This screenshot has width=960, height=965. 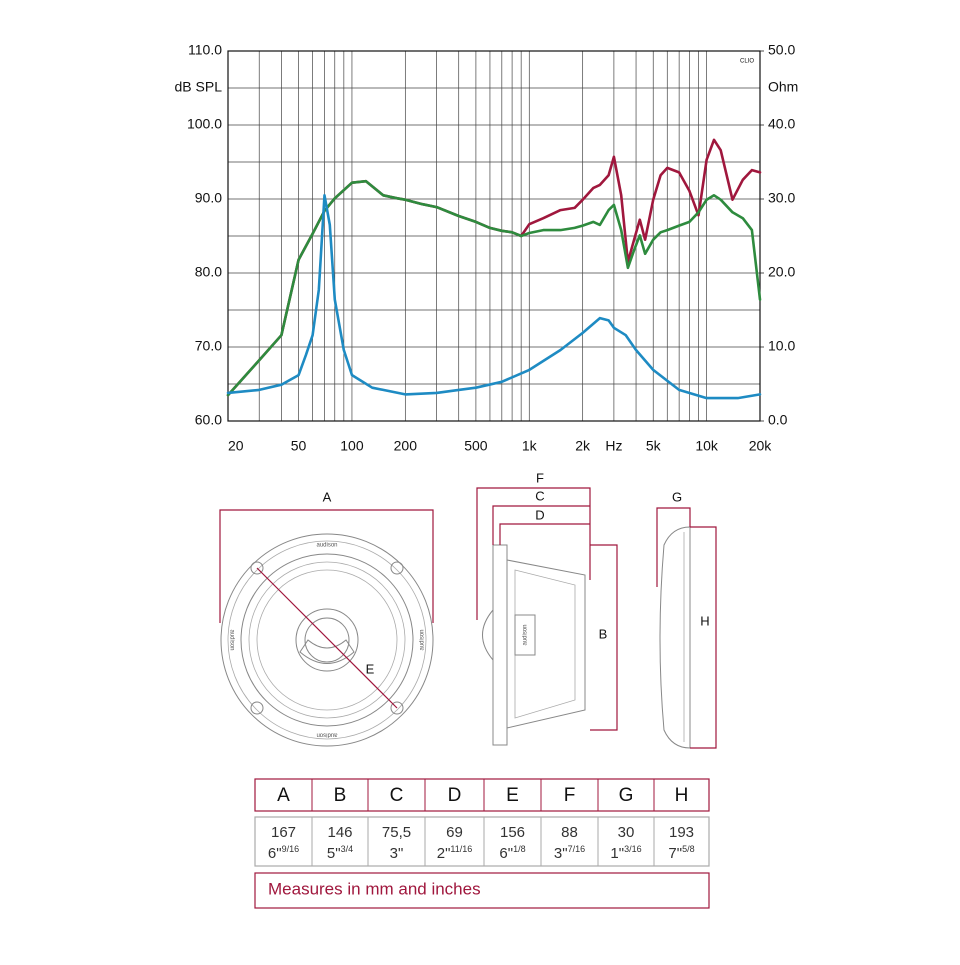 I want to click on inch-whole: 2", so click(x=444, y=853).